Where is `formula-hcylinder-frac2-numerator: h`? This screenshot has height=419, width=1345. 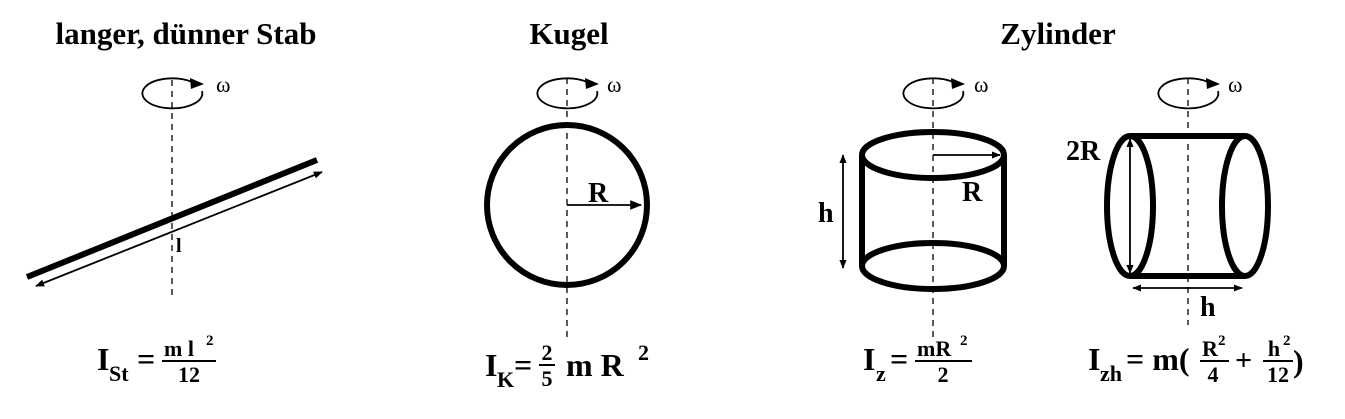 formula-hcylinder-frac2-numerator: h is located at coordinates (1274, 348).